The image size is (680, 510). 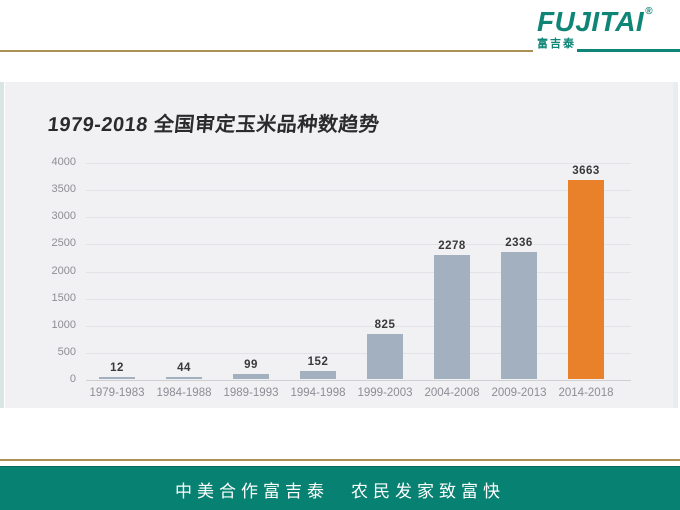 What do you see at coordinates (117, 393) in the screenshot?
I see `x-axis-label: 1979-1983` at bounding box center [117, 393].